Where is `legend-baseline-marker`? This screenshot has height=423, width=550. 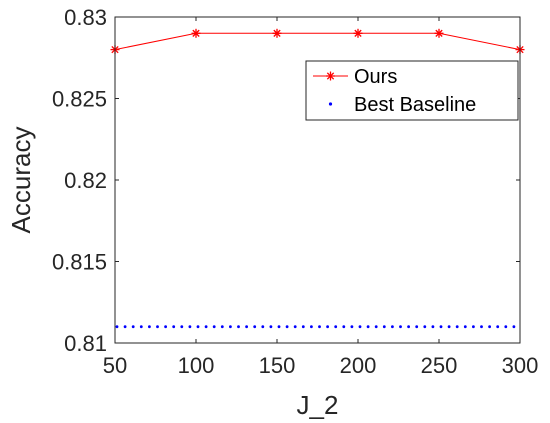 legend-baseline-marker is located at coordinates (330, 104).